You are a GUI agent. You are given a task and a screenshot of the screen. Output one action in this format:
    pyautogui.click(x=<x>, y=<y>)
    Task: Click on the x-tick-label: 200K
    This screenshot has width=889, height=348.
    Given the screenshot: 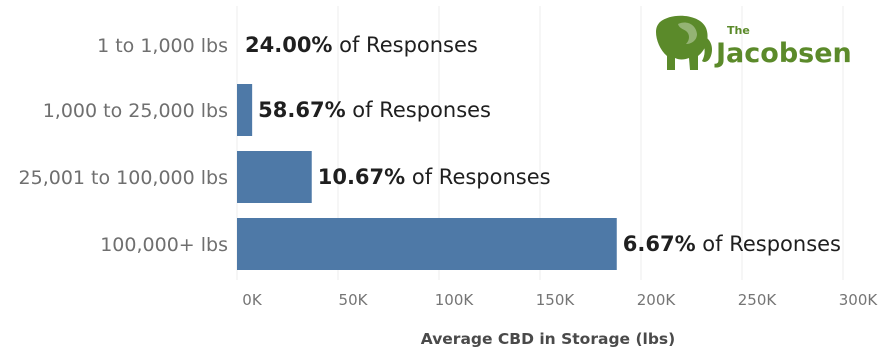 What is the action you would take?
    pyautogui.click(x=657, y=300)
    